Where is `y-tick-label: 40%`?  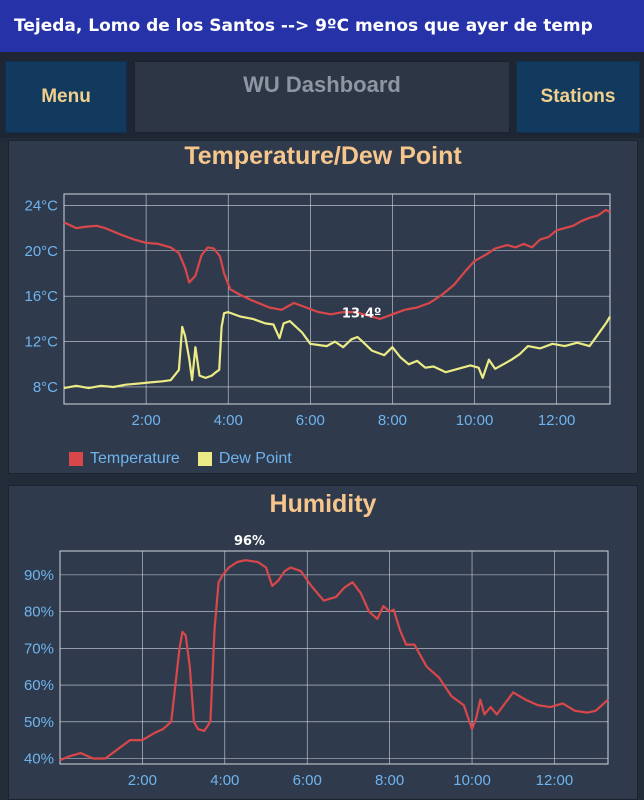
y-tick-label: 40% is located at coordinates (39, 758).